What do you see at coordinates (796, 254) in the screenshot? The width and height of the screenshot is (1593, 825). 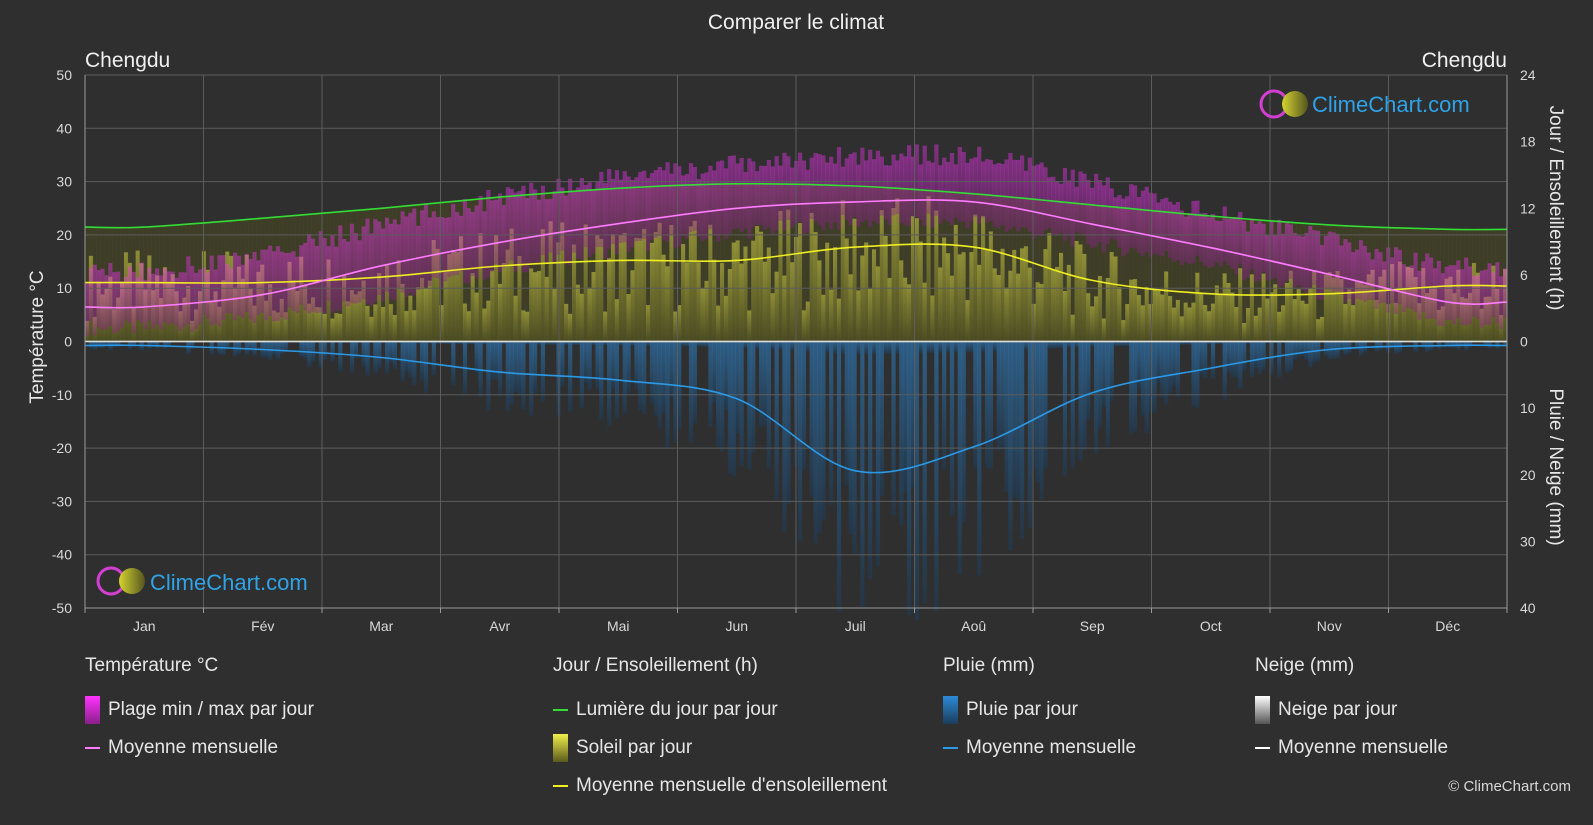 I see `temperature-mean-line` at bounding box center [796, 254].